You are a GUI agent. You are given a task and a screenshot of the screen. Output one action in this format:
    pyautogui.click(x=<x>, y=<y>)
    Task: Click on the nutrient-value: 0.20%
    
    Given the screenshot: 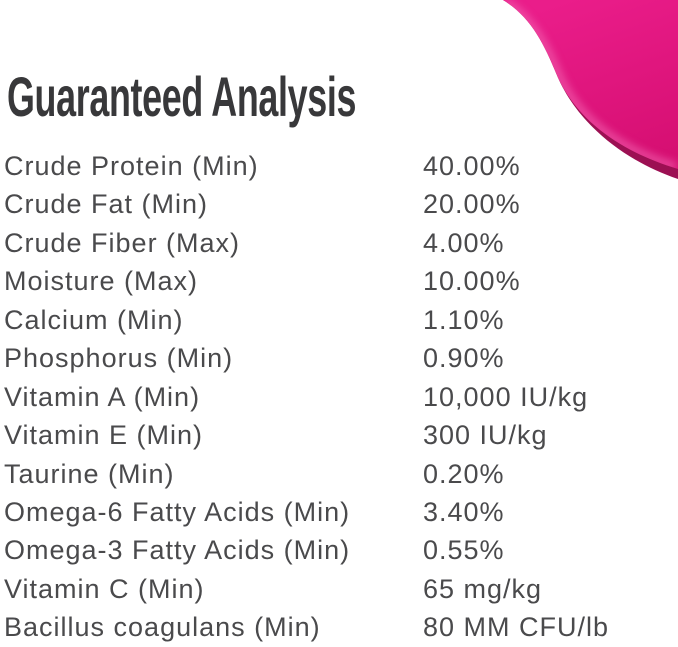 What is the action you would take?
    pyautogui.click(x=464, y=473)
    